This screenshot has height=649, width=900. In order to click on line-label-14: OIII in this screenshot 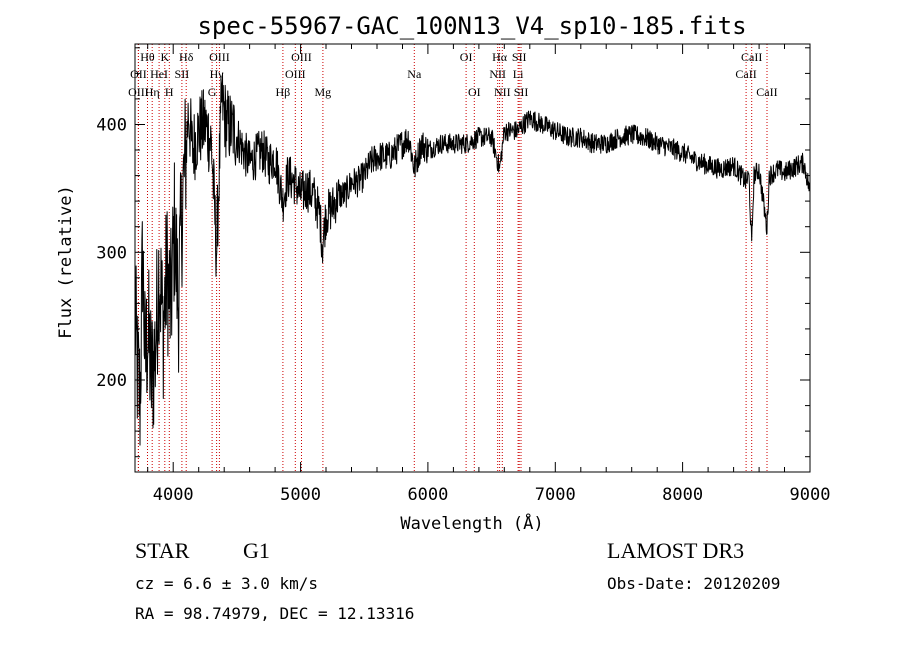, I will do `click(295, 74)`.